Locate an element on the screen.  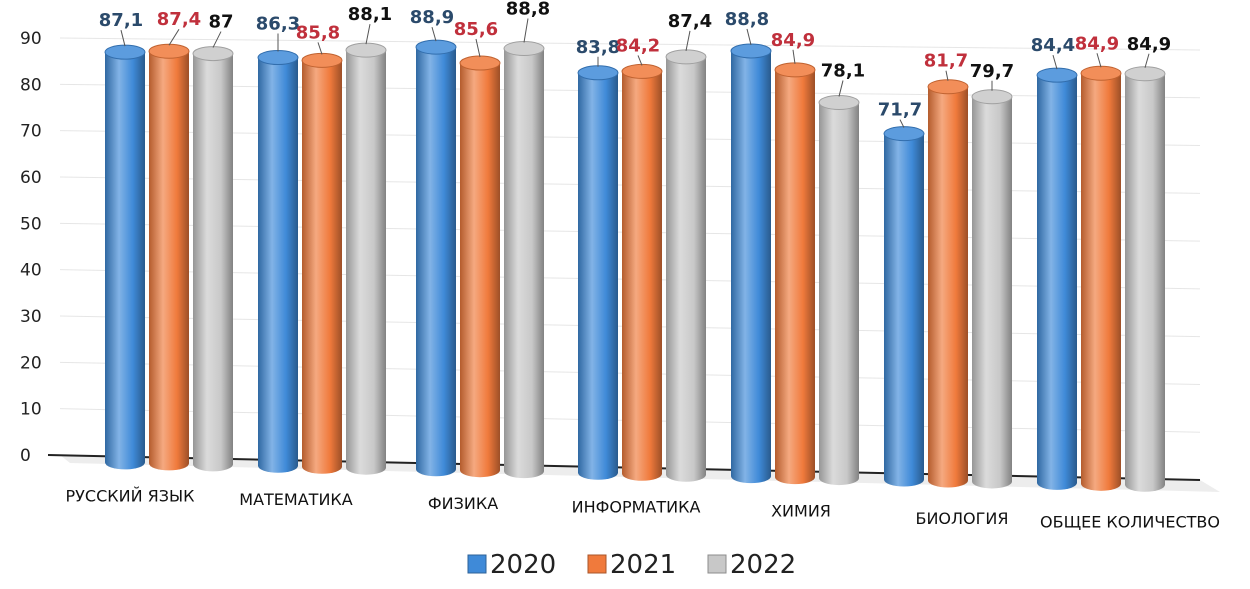
data-label: 83,8 is located at coordinates (598, 47).